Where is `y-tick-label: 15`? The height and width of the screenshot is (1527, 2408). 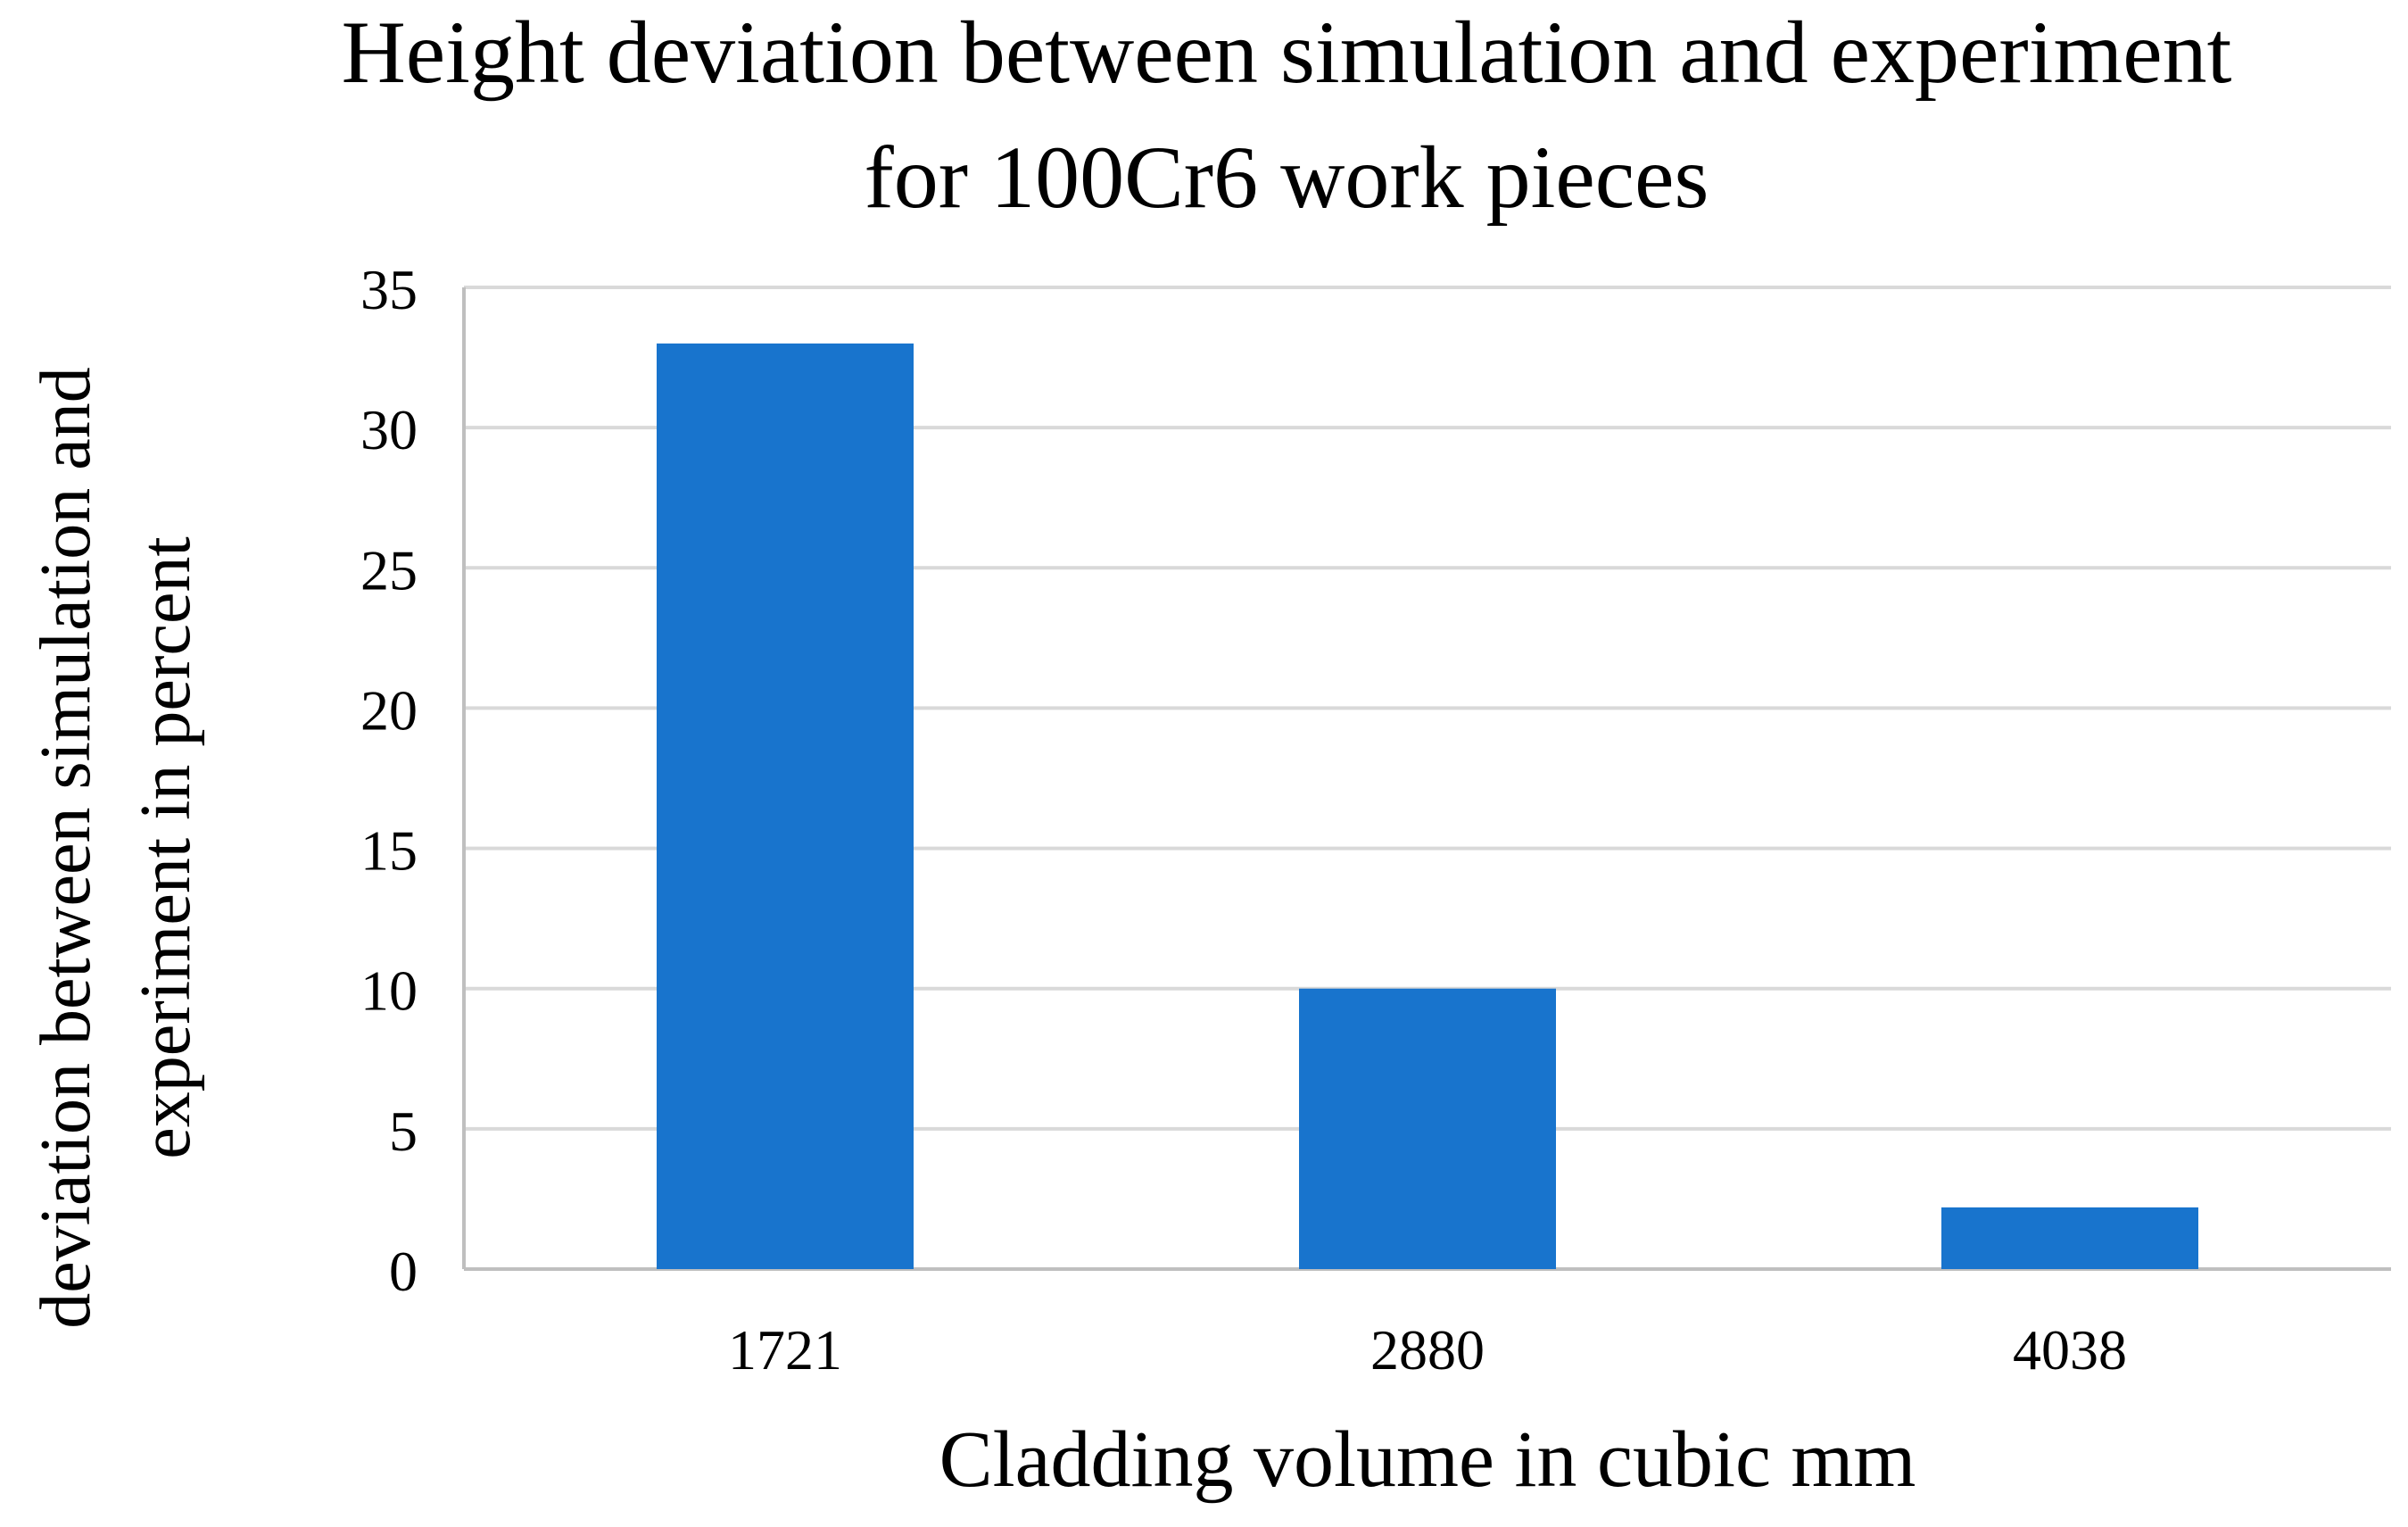 y-tick-label: 15 is located at coordinates (389, 851).